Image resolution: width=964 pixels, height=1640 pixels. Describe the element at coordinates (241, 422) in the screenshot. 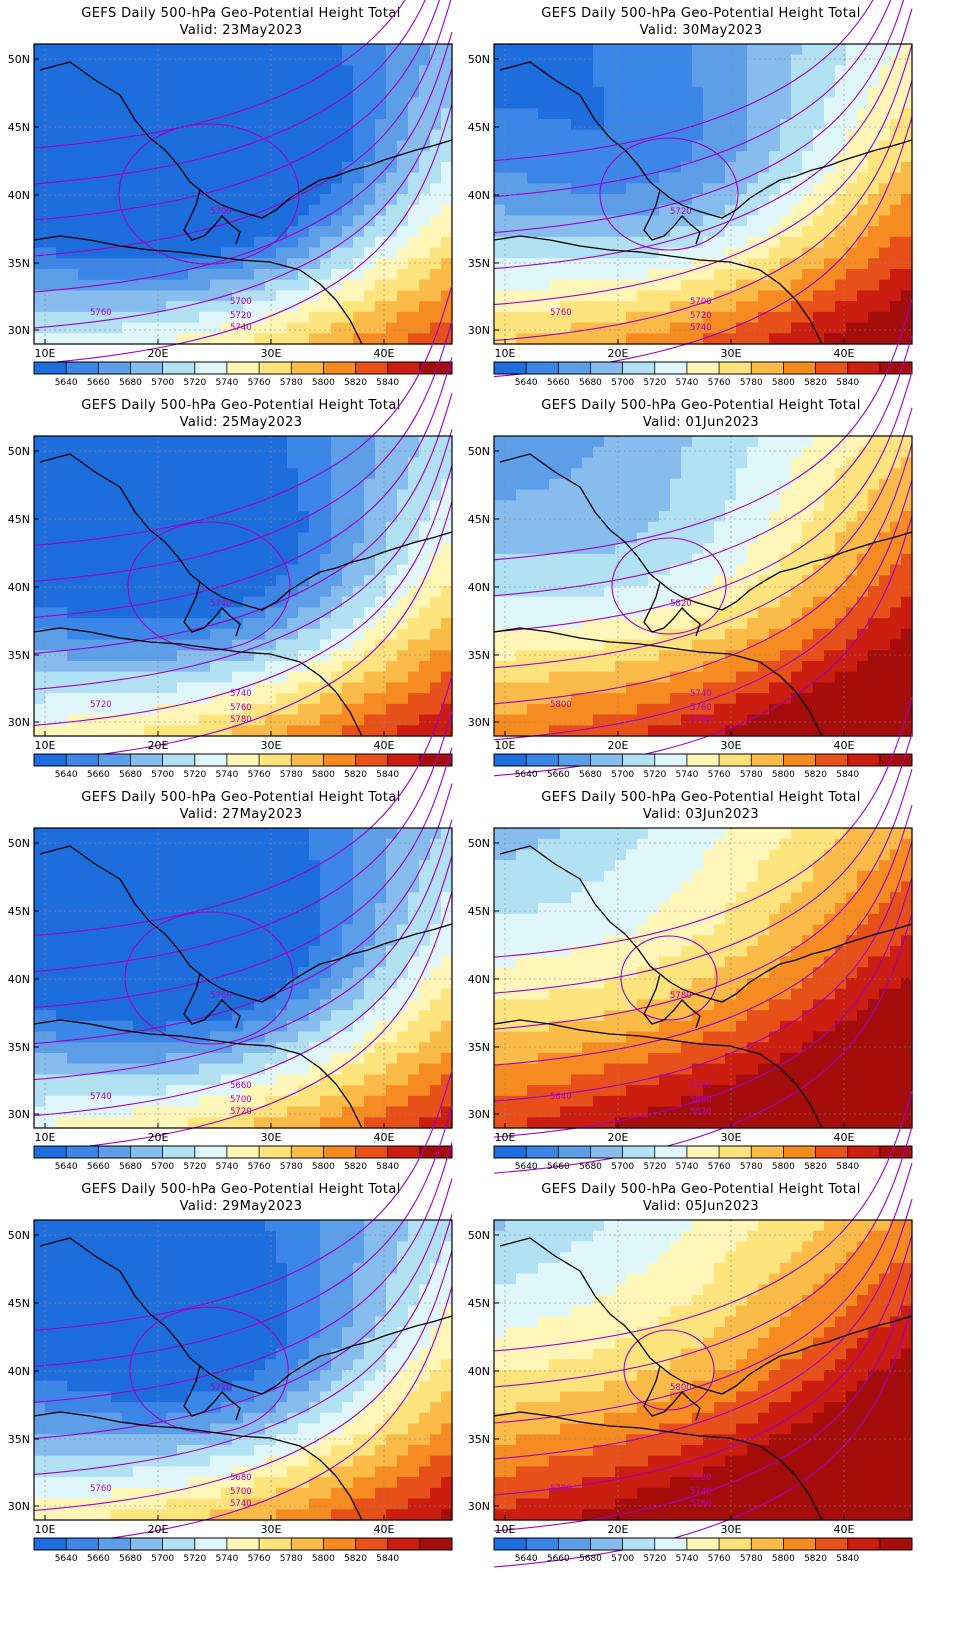

I see `valid-date: Valid: 25May2023` at that location.